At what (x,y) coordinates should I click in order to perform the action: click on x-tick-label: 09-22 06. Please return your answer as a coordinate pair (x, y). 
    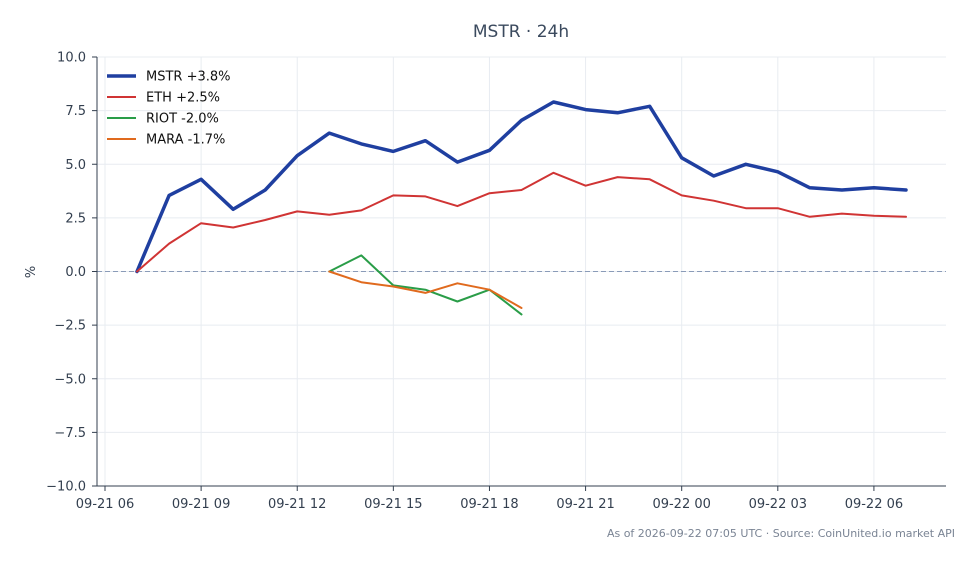
    Looking at the image, I should click on (874, 504).